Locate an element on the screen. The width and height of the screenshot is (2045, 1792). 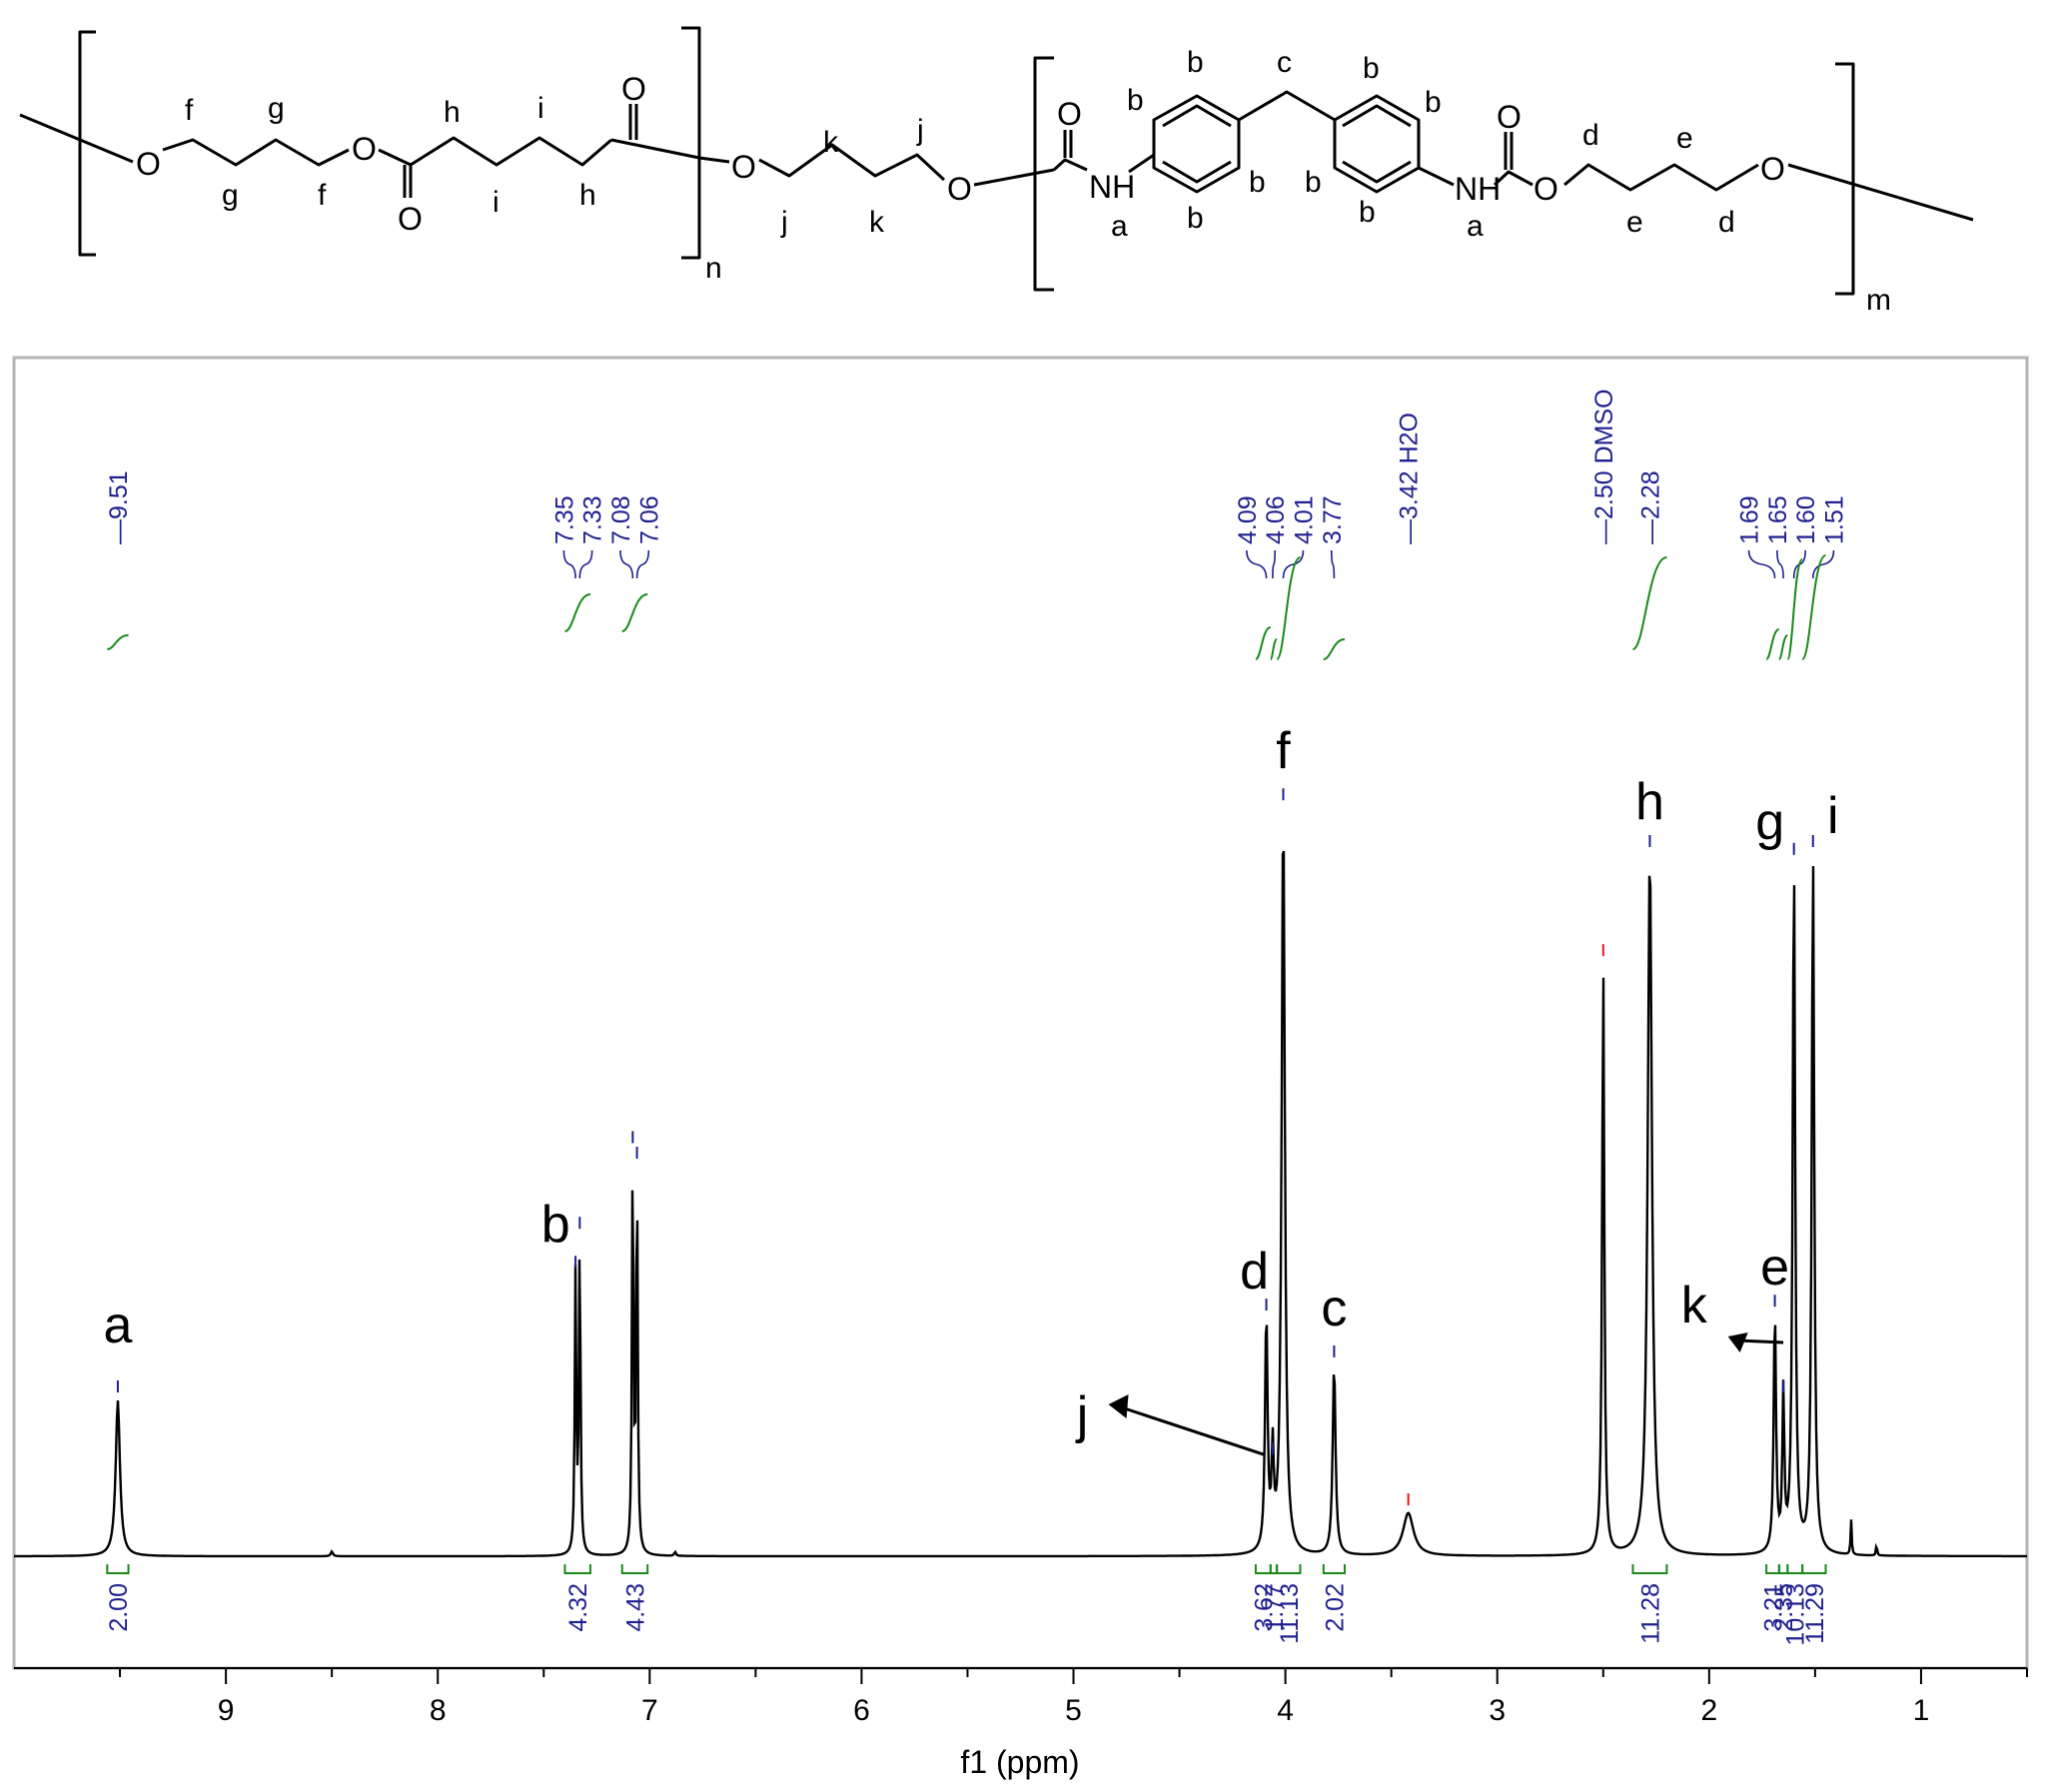
integral-value: 4.43 is located at coordinates (635, 1607).